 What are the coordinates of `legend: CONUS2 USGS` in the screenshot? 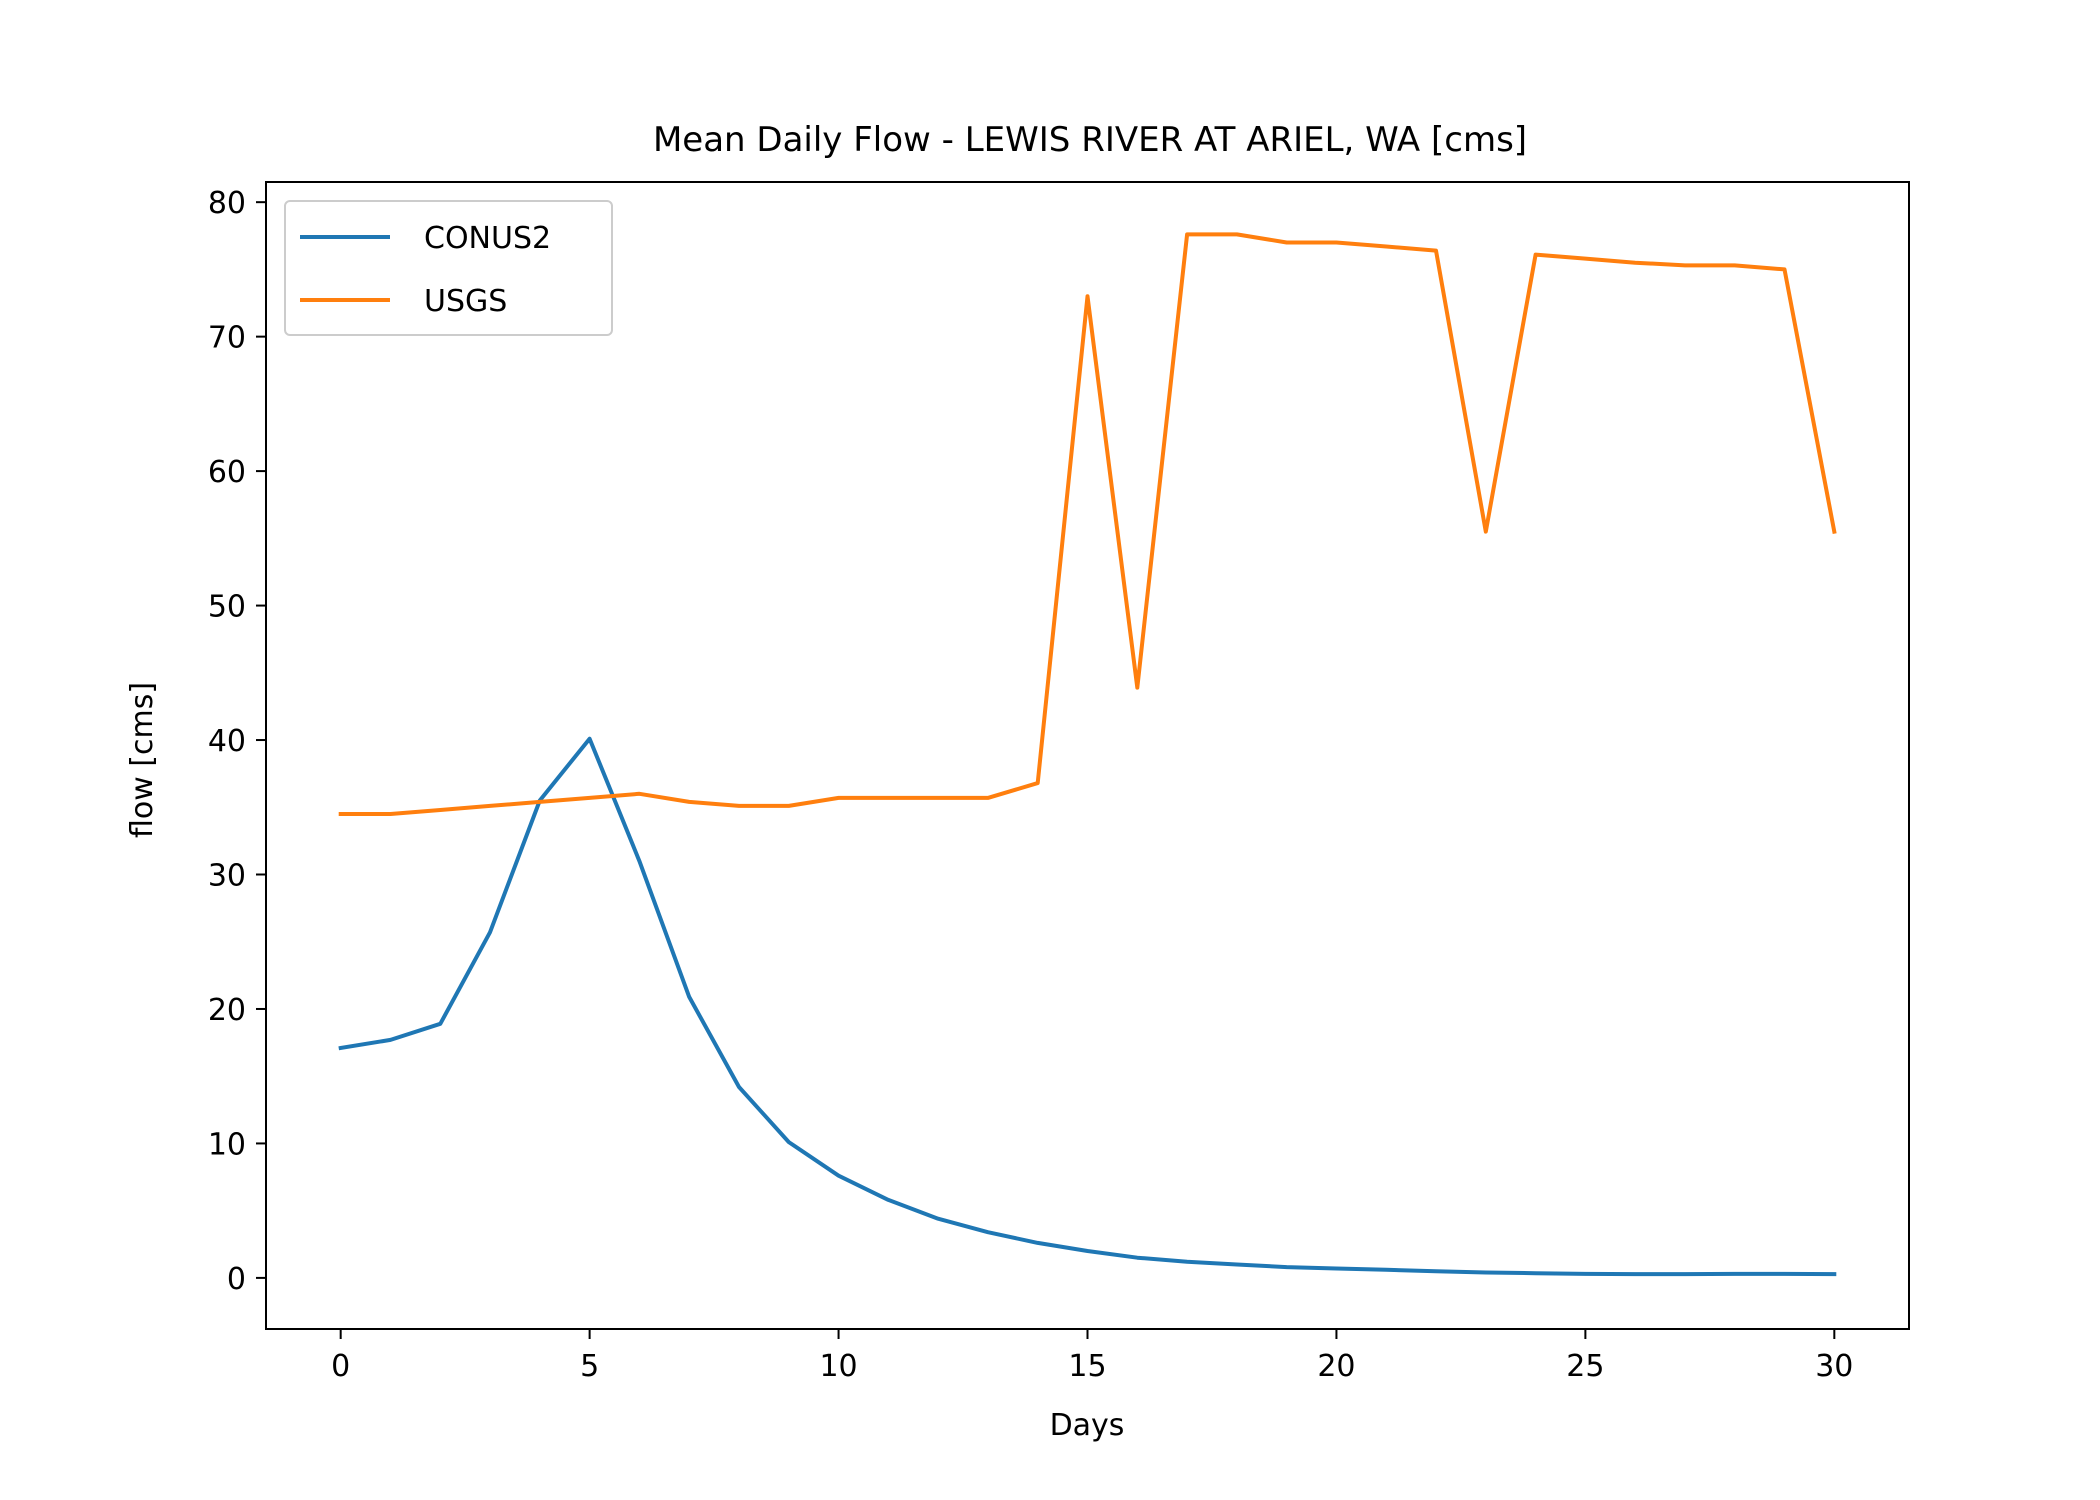 It's located at (448, 268).